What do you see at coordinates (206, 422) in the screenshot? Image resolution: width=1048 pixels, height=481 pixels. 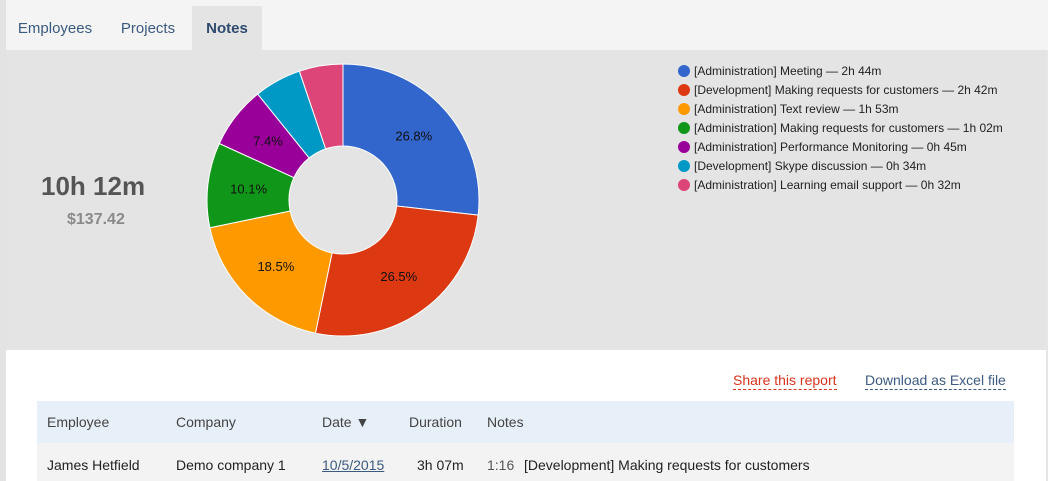 I see `column-header-company: Company` at bounding box center [206, 422].